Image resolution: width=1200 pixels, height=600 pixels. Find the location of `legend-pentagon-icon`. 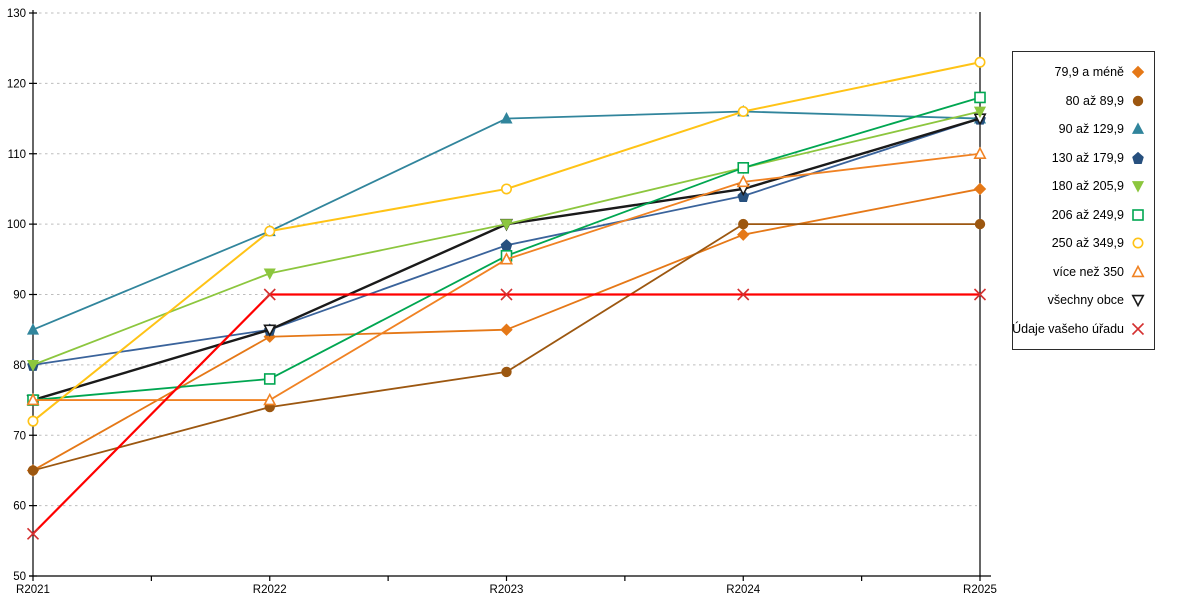

legend-pentagon-icon is located at coordinates (1138, 157).